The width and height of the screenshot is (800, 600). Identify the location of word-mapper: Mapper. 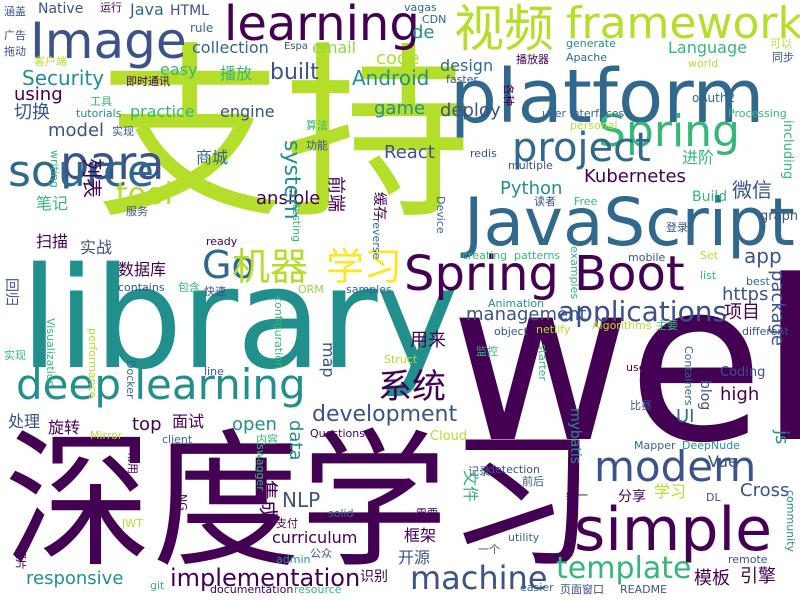
(655, 445).